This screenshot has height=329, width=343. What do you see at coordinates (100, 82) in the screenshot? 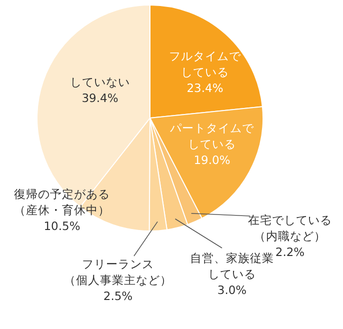
I see `slice-label: していない` at bounding box center [100, 82].